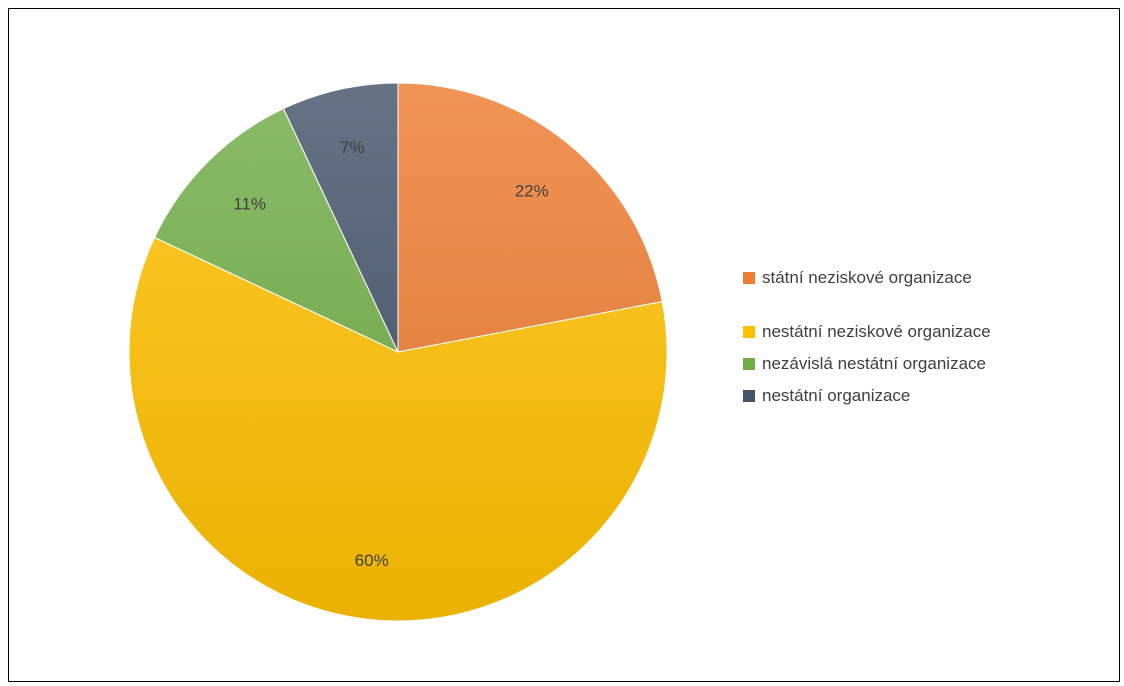 This screenshot has width=1124, height=686. Describe the element at coordinates (276, 230) in the screenshot. I see `pie-slice-nezavisla-nestatni` at that location.